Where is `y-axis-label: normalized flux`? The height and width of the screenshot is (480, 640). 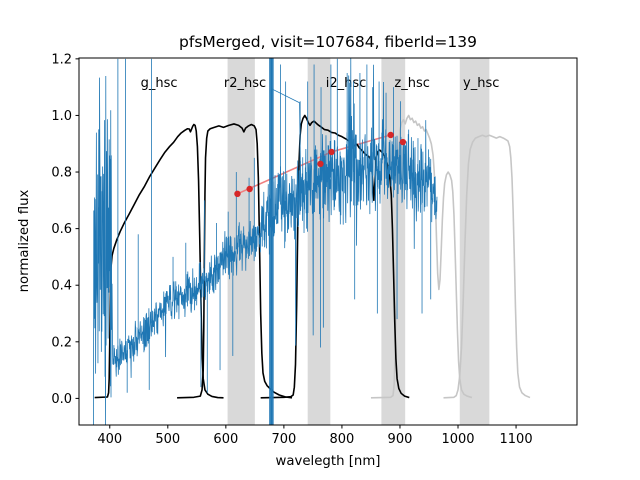
y-axis-label: normalized flux is located at coordinates (24, 240).